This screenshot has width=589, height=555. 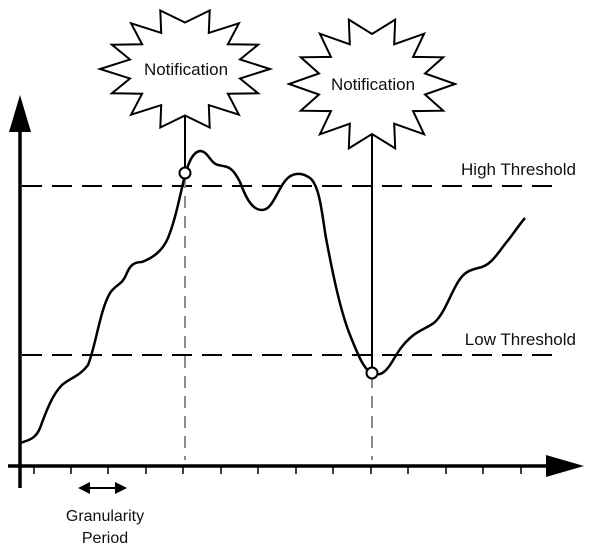 I want to click on low-threshold-label: Low Threshold, so click(x=520, y=339).